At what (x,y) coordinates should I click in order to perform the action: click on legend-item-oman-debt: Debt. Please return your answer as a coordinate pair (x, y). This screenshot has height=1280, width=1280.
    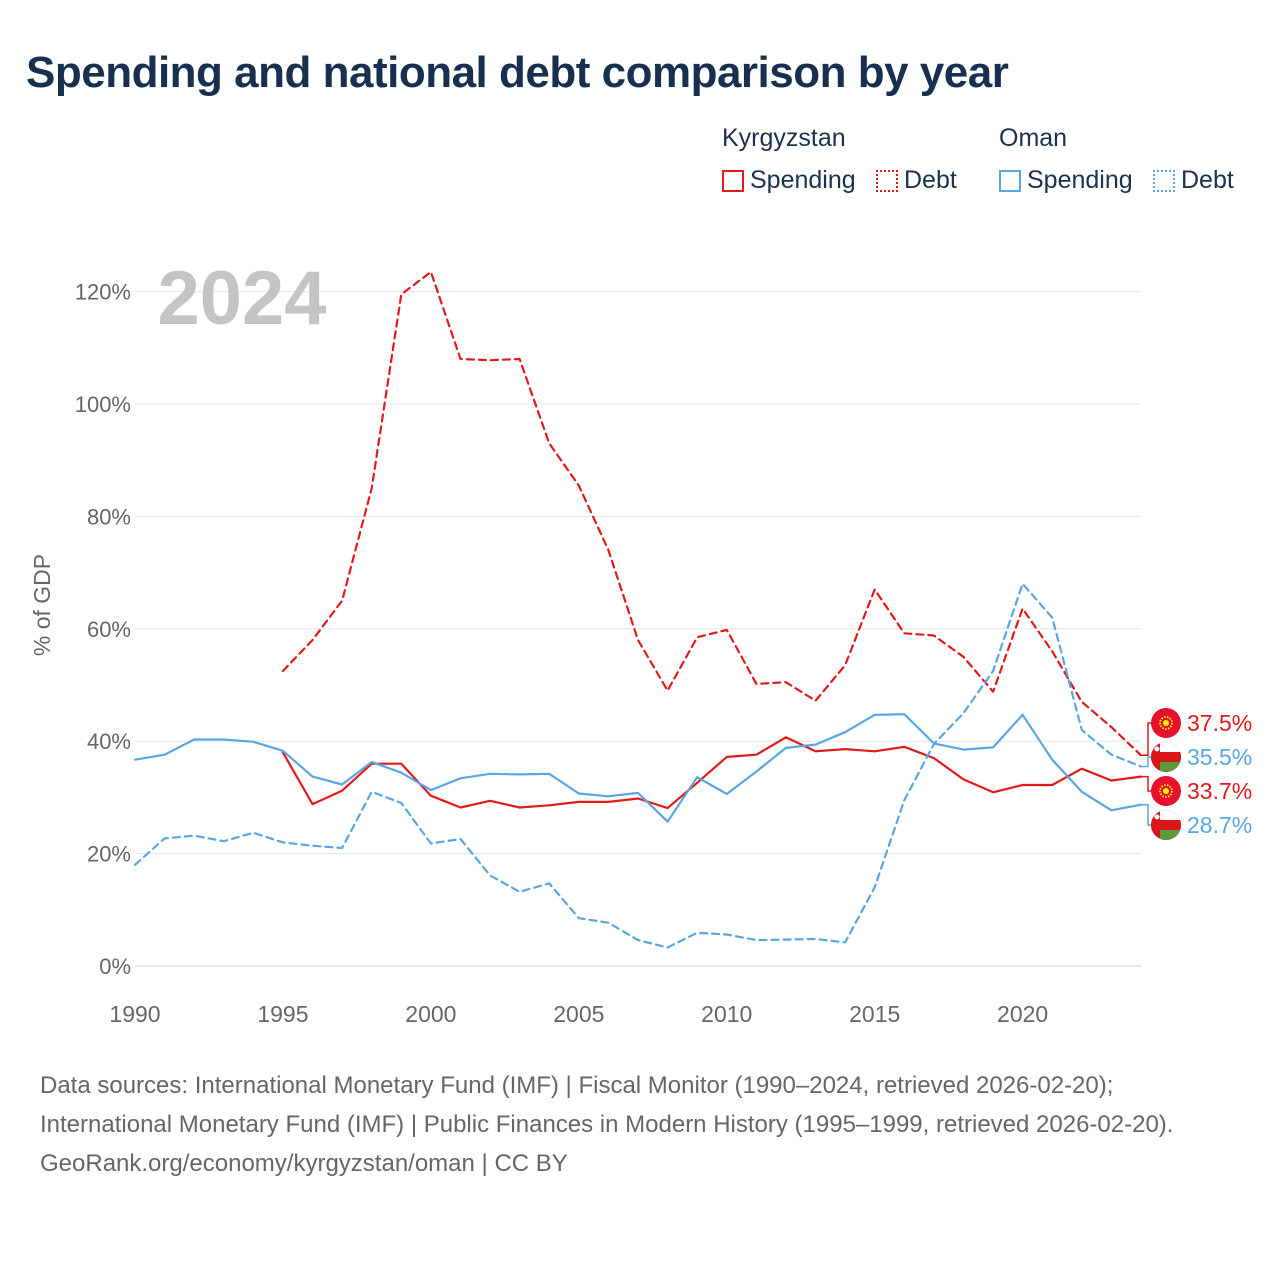
    Looking at the image, I should click on (1193, 180).